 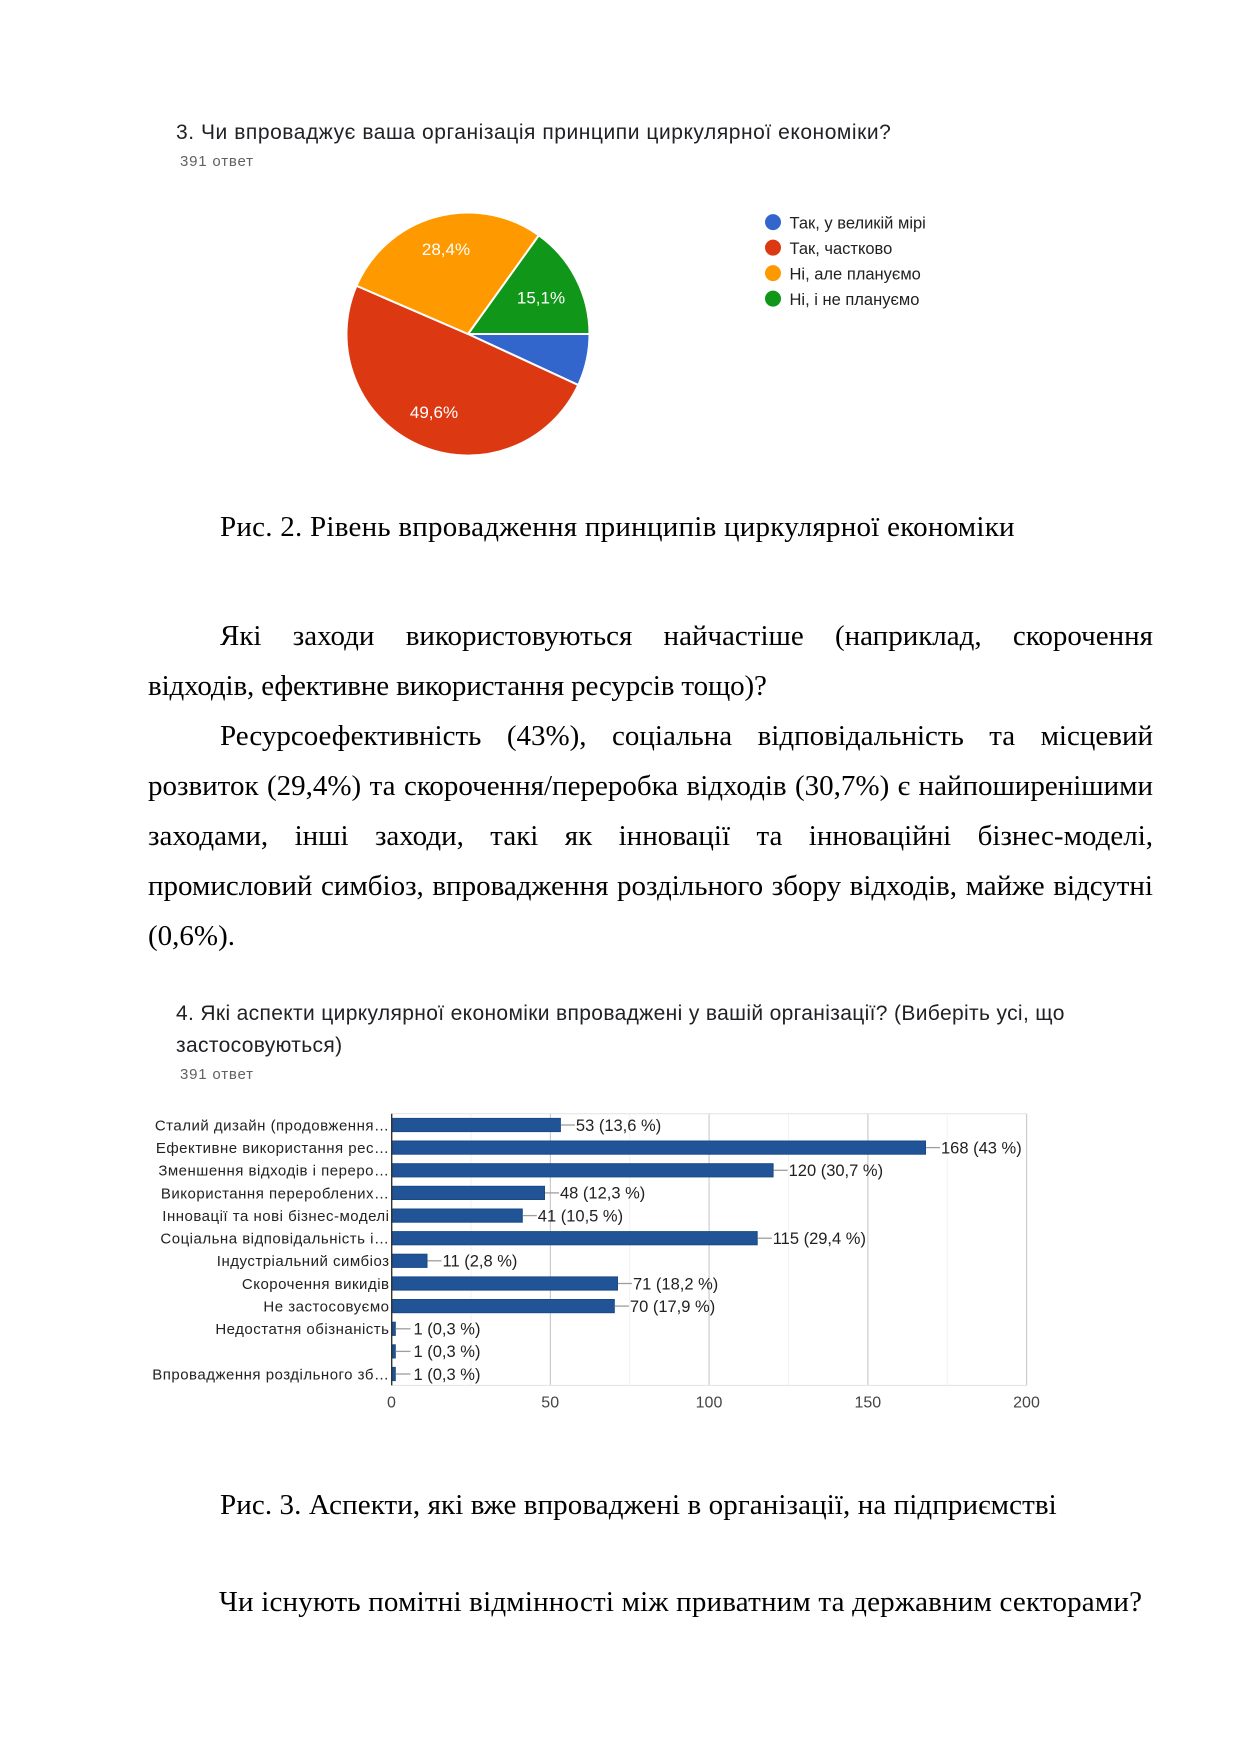 I want to click on svg-text: Так, частково, so click(x=841, y=249).